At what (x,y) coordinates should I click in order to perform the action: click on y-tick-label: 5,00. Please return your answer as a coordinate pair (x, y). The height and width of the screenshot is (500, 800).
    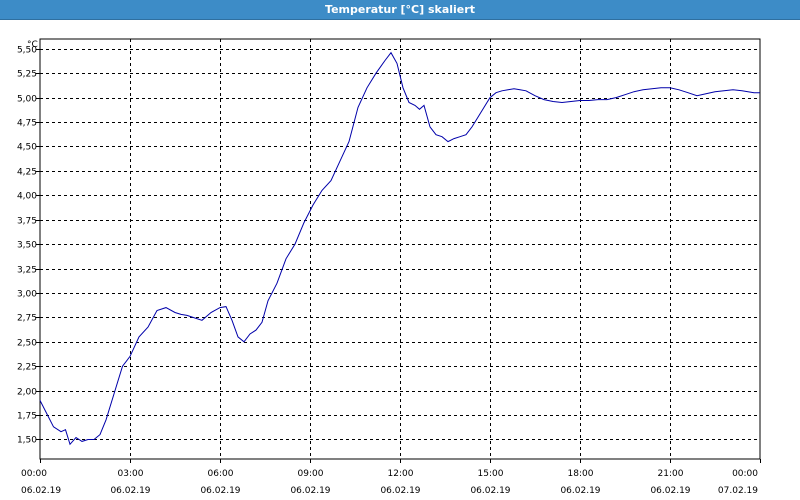
    Looking at the image, I should click on (27, 100).